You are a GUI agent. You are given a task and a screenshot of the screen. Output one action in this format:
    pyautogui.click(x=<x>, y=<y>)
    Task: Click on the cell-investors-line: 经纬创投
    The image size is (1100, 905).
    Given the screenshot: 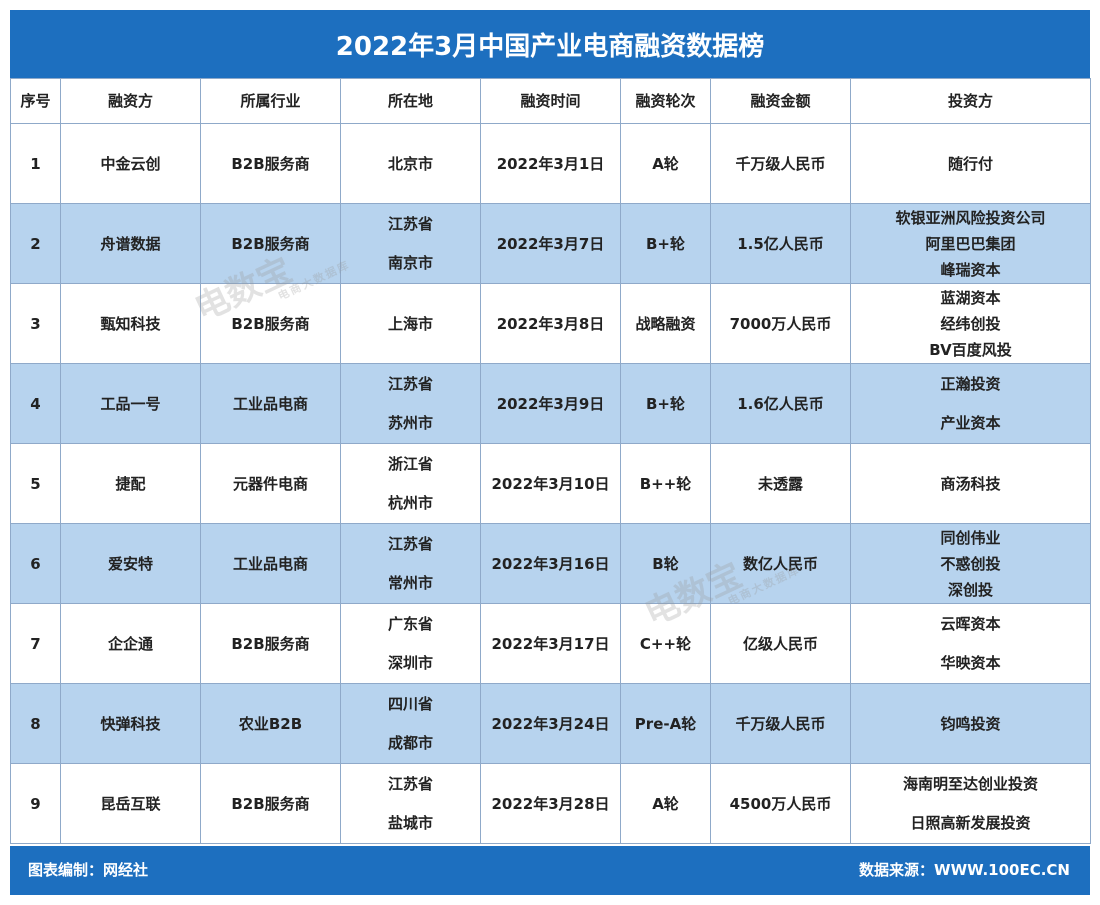 What is the action you would take?
    pyautogui.click(x=970, y=323)
    